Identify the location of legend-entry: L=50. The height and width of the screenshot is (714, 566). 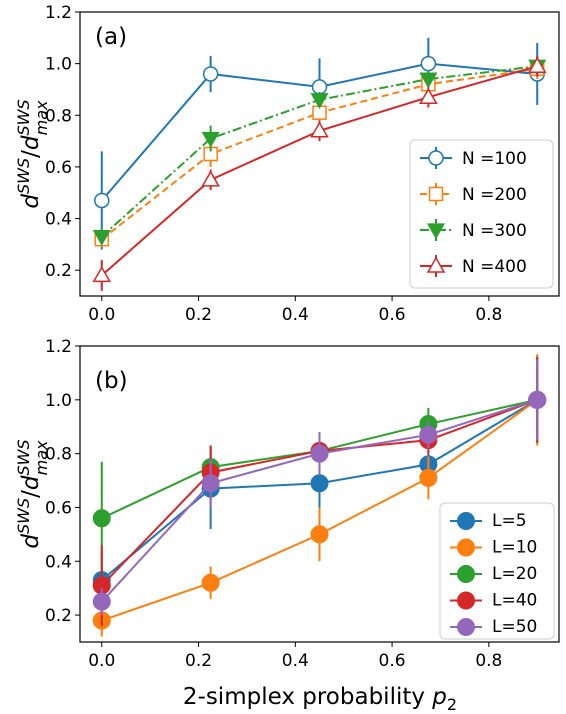
(493, 627).